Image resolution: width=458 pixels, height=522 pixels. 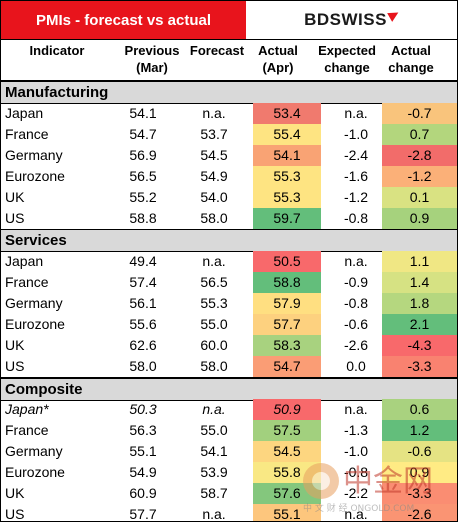 I want to click on cell-expected: -2.6, so click(x=356, y=345).